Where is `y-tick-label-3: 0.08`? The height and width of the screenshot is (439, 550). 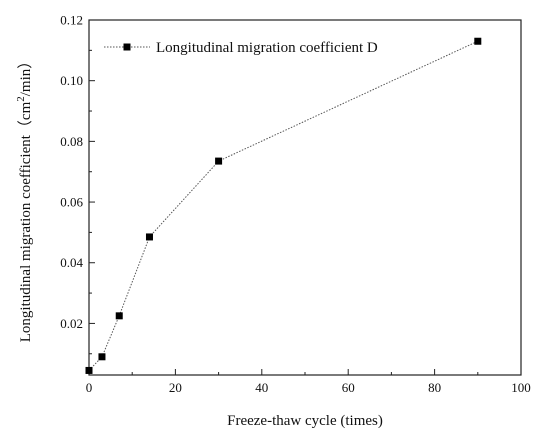 y-tick-label-3: 0.08 is located at coordinates (71, 141).